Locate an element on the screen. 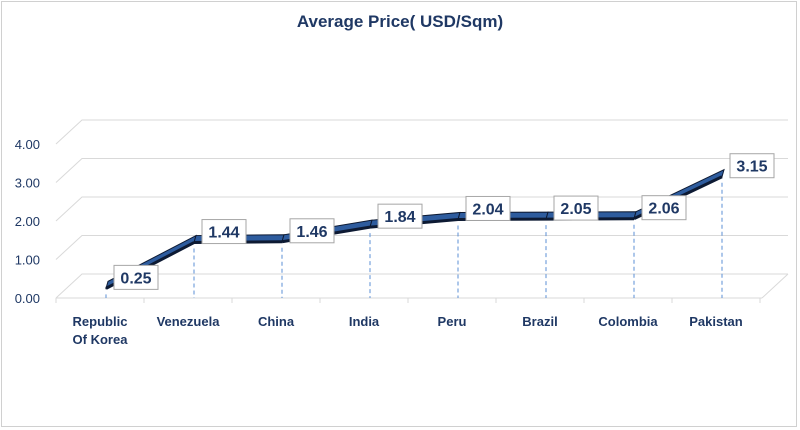  data-label: 2.04 is located at coordinates (488, 208).